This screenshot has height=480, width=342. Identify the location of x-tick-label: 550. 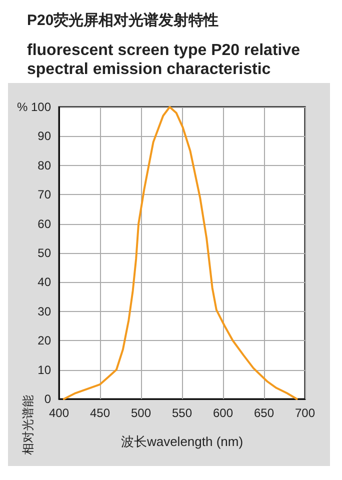
(182, 413).